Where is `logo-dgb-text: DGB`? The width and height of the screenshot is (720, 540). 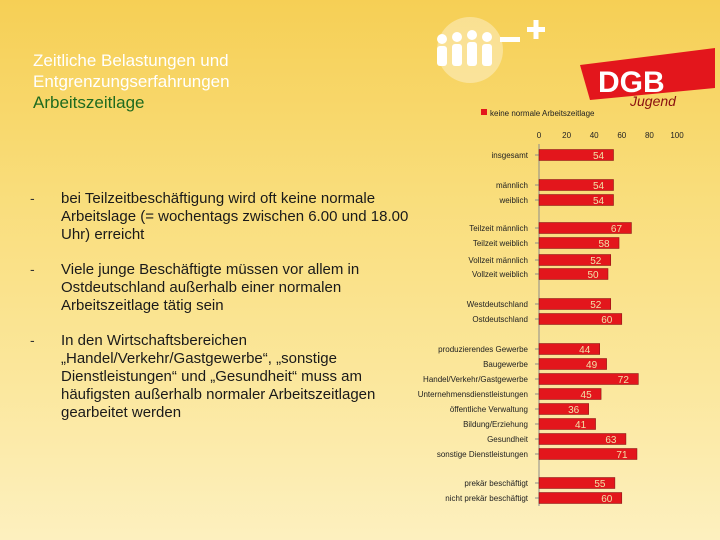 logo-dgb-text: DGB is located at coordinates (631, 82).